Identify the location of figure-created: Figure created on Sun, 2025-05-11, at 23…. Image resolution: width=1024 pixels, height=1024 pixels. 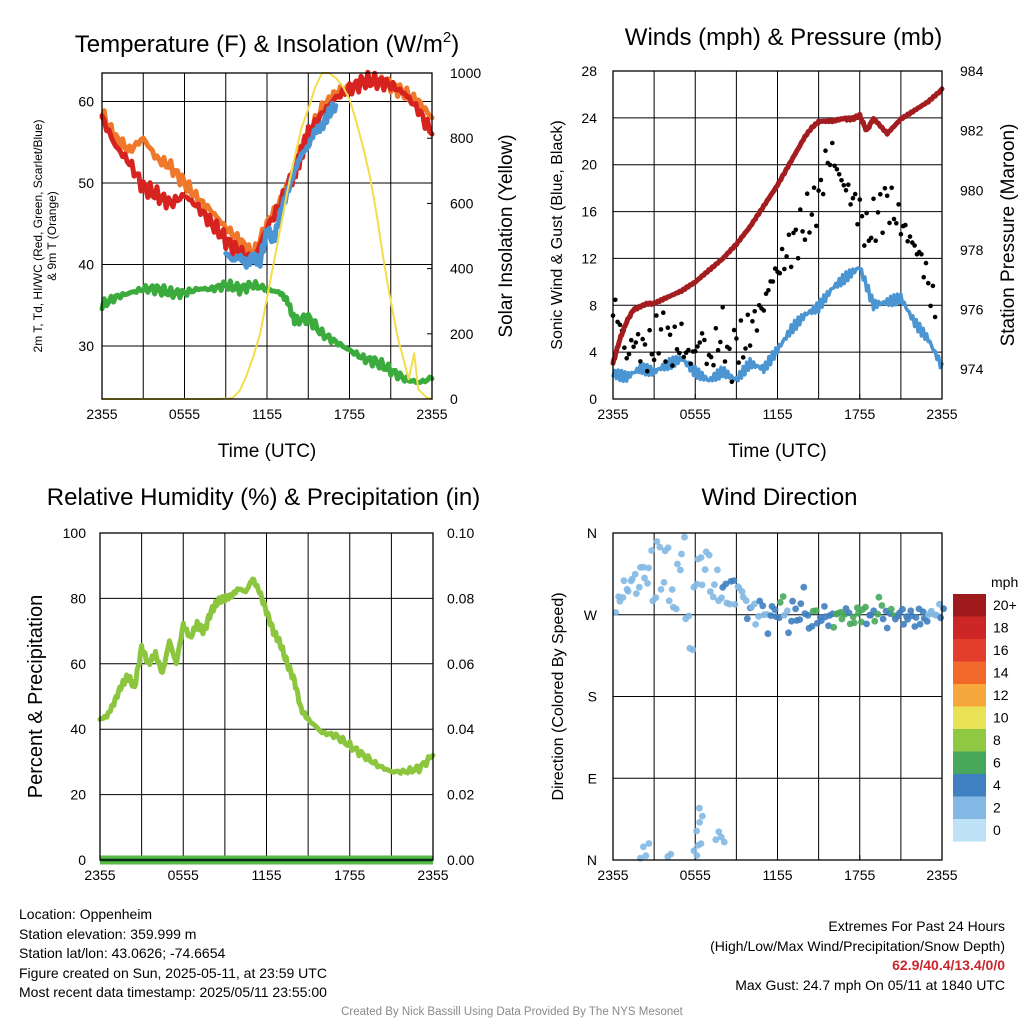
(173, 972).